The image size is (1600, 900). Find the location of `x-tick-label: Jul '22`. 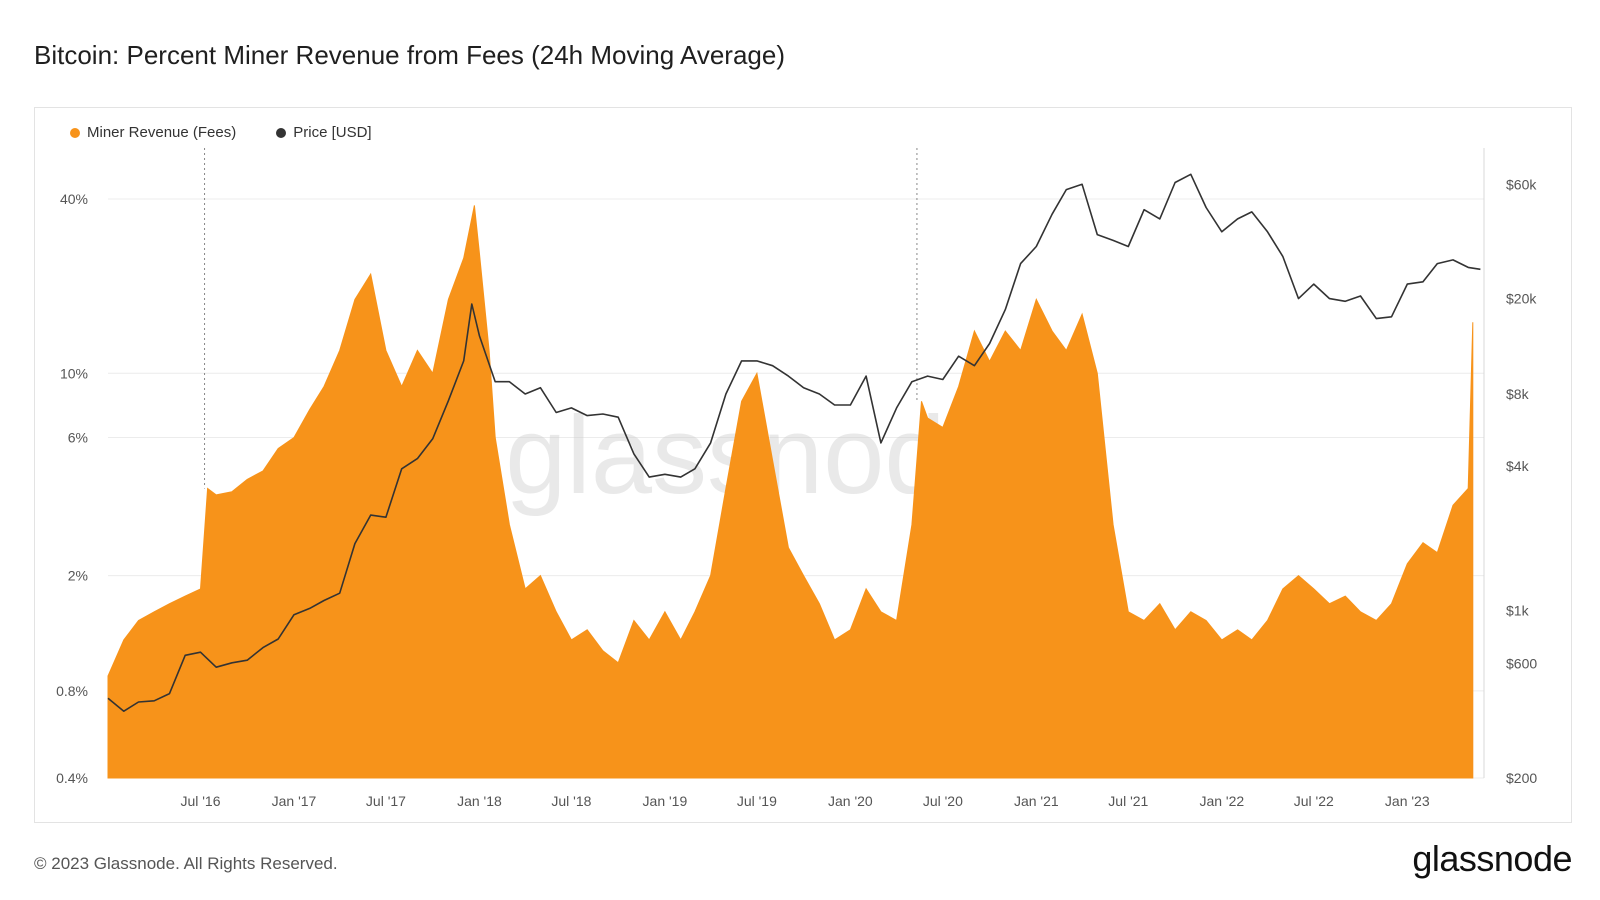

x-tick-label: Jul '22 is located at coordinates (1314, 801).